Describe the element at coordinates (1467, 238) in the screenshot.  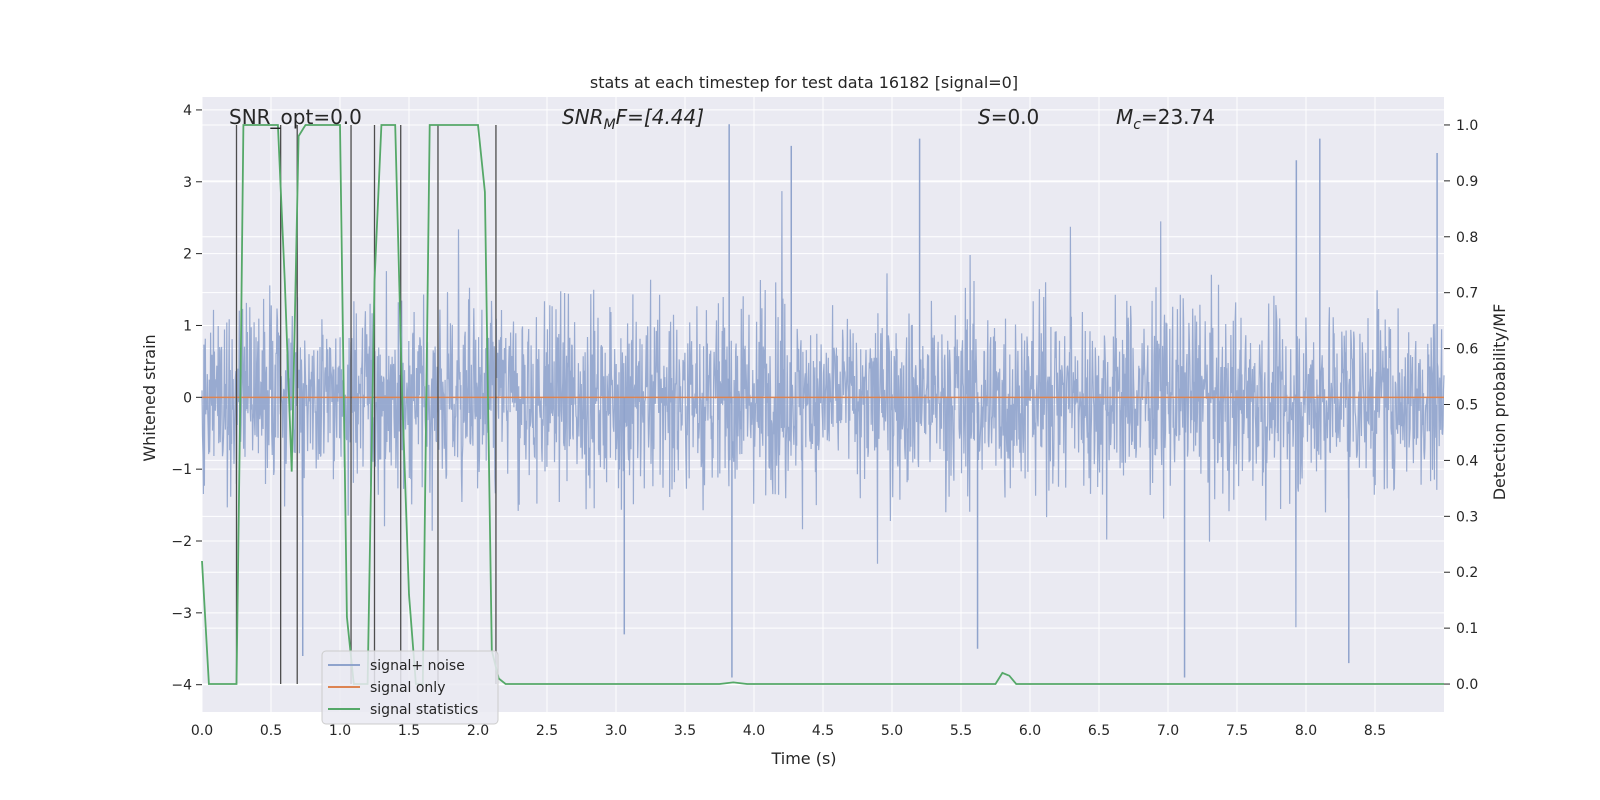
I see `right-y-tick-label: 0.8` at that location.